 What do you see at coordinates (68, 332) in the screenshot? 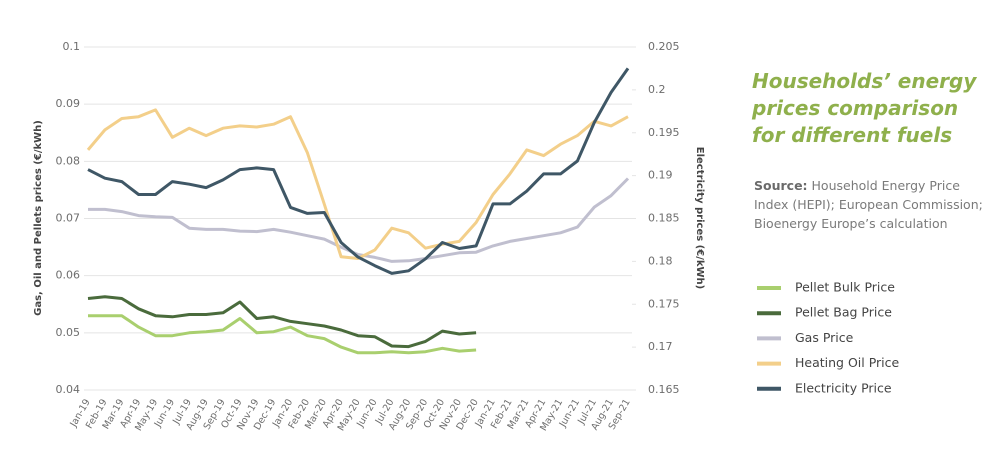
I see `y-tick-label: 0.05` at bounding box center [68, 332].